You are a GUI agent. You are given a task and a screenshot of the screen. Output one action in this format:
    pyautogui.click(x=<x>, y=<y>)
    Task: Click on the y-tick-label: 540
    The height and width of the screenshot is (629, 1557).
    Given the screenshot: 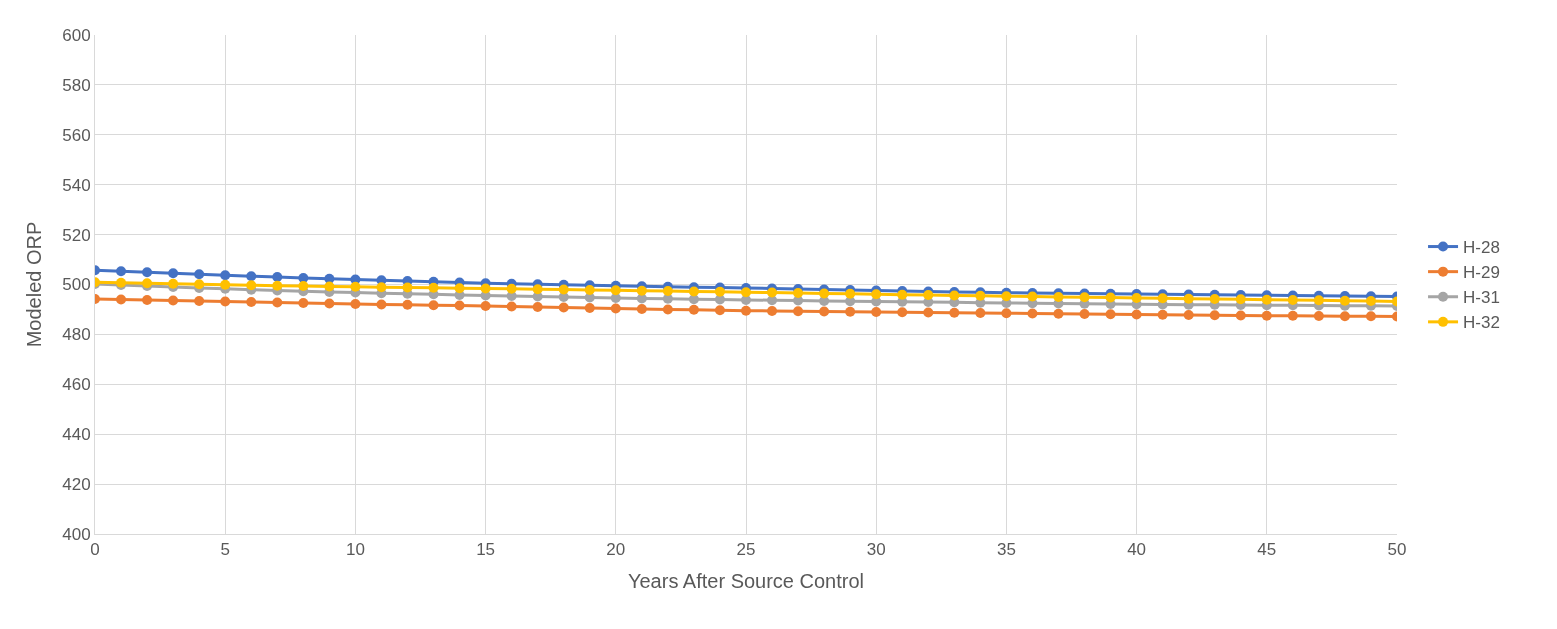 What is the action you would take?
    pyautogui.click(x=76, y=185)
    